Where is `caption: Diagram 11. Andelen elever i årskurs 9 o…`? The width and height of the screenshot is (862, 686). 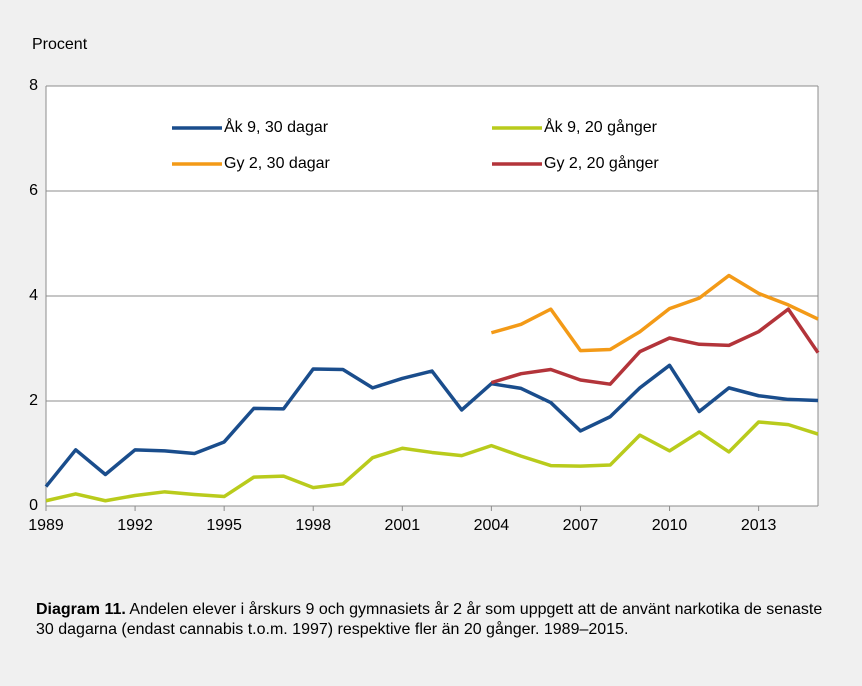 caption: Diagram 11. Andelen elever i årskurs 9 o… is located at coordinates (436, 620).